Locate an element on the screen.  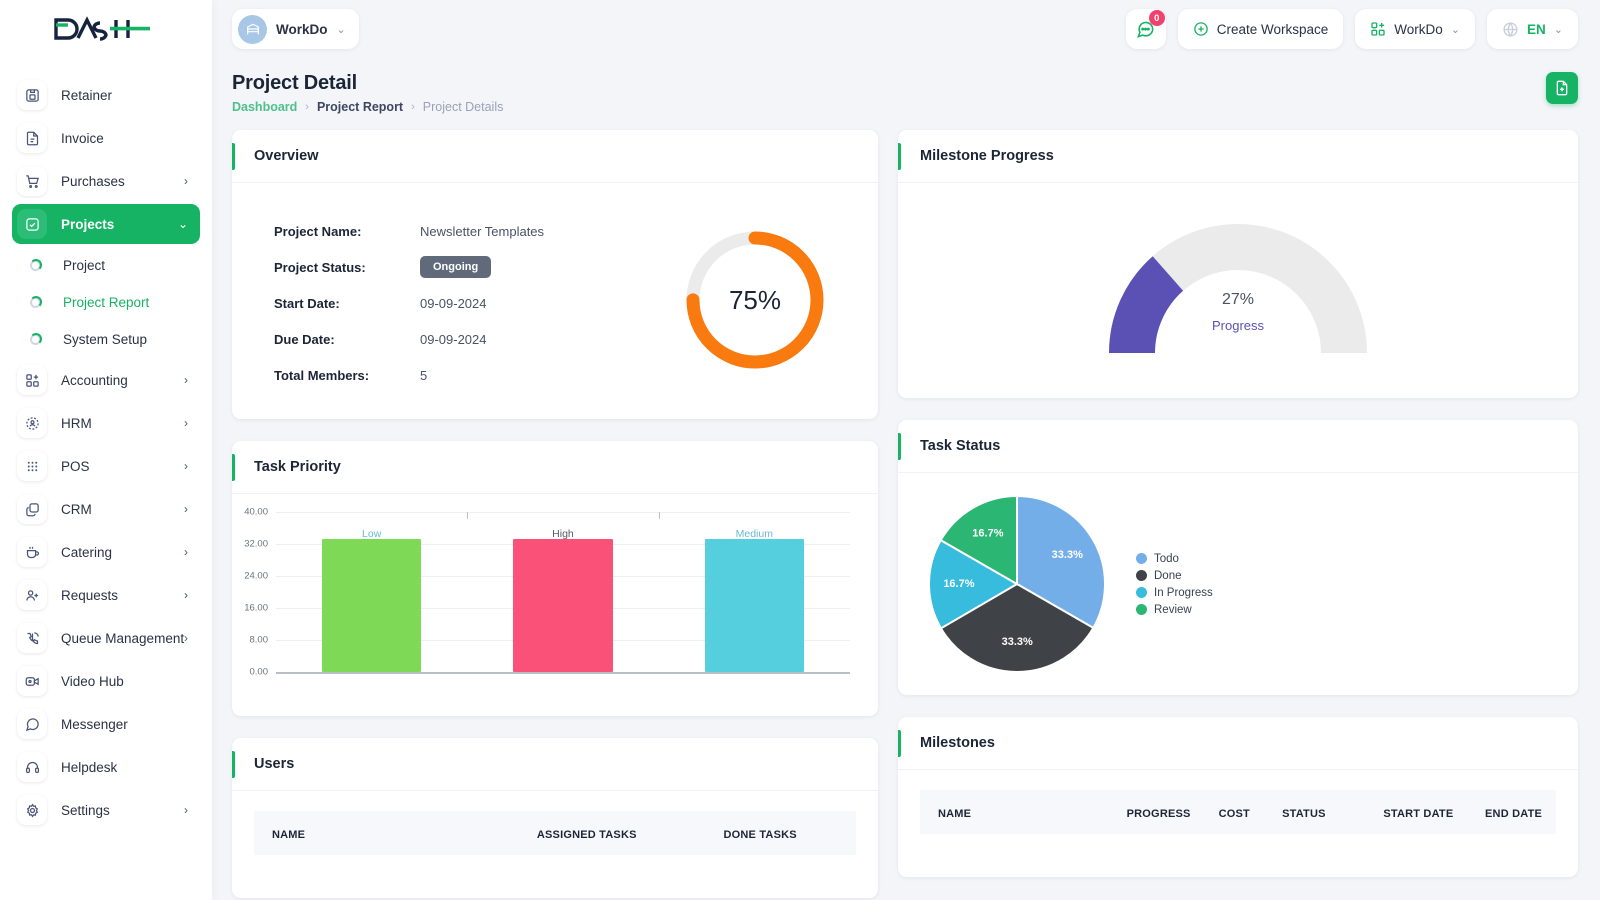
sidebar-item-system-setup: System Setup is located at coordinates (106, 339).